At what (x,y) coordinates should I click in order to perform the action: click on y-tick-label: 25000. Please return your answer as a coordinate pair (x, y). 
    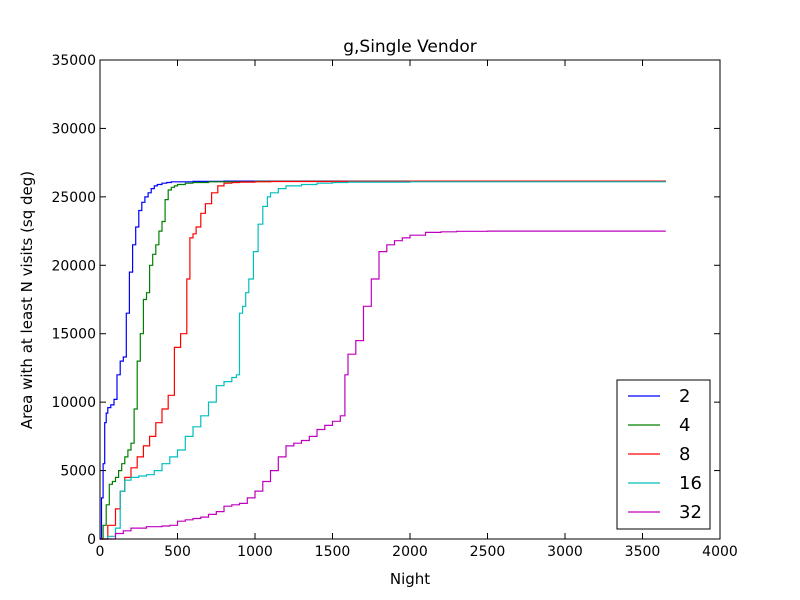
    Looking at the image, I should click on (73, 198).